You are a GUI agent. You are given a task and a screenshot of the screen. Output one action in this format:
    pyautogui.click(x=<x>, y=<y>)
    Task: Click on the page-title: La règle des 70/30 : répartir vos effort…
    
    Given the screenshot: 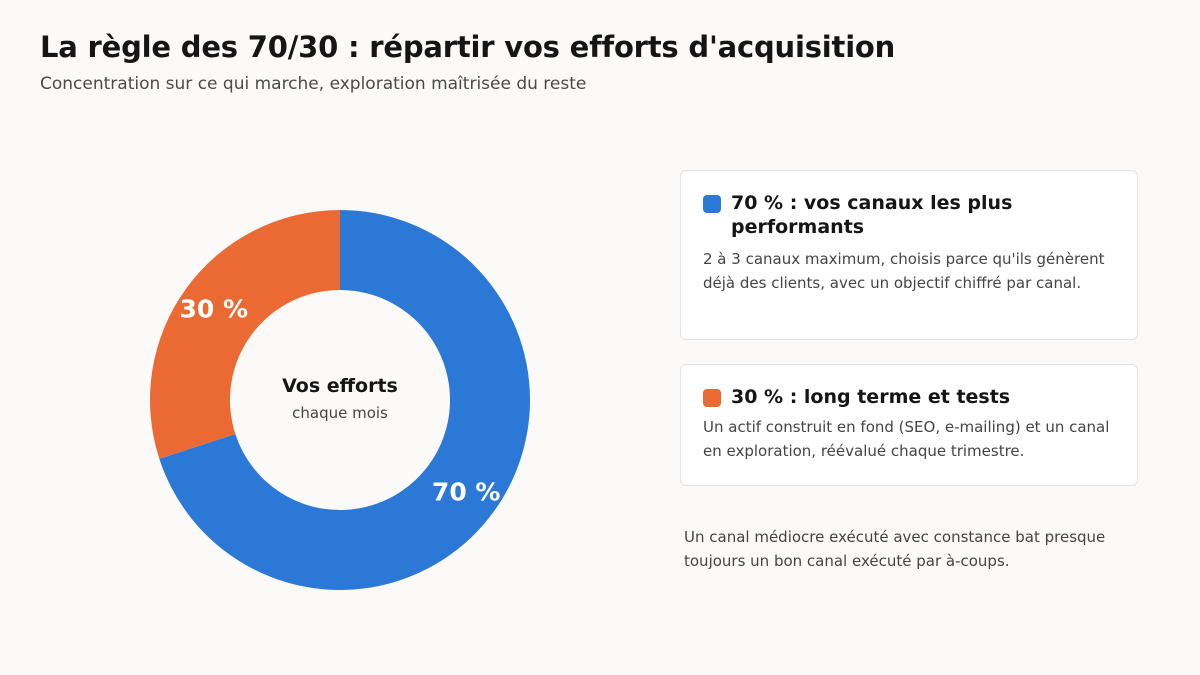 What is the action you would take?
    pyautogui.click(x=468, y=47)
    